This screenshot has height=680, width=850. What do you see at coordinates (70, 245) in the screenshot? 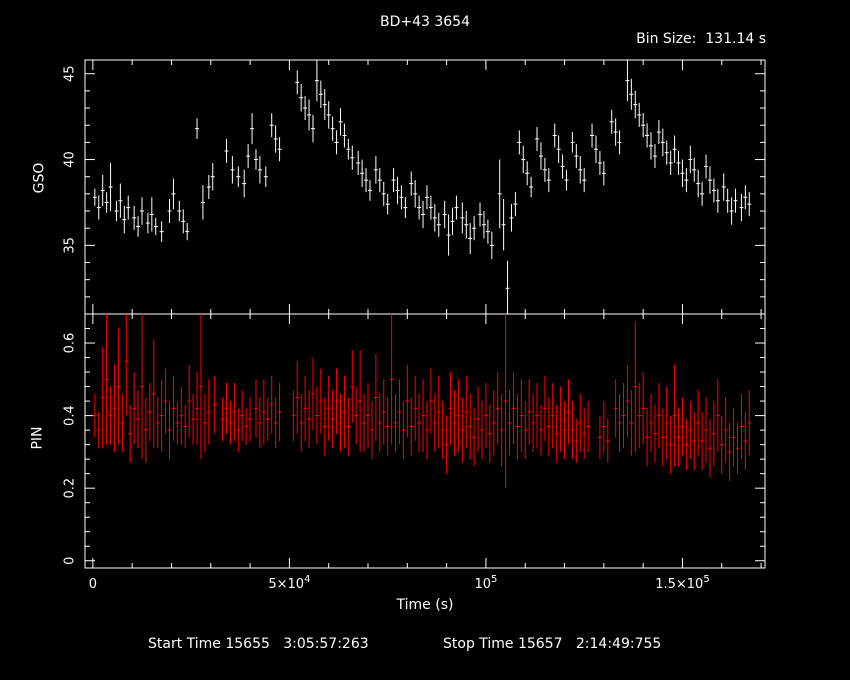
I see `y-tick-label: 35` at bounding box center [70, 245].